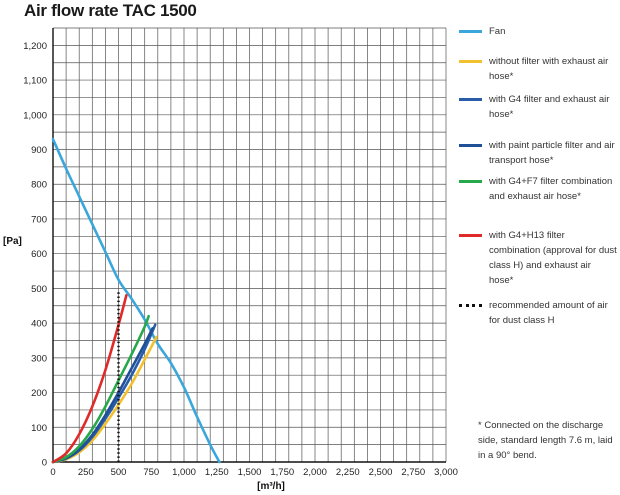  Describe the element at coordinates (44, 463) in the screenshot. I see `y-tick-label: 0` at that location.